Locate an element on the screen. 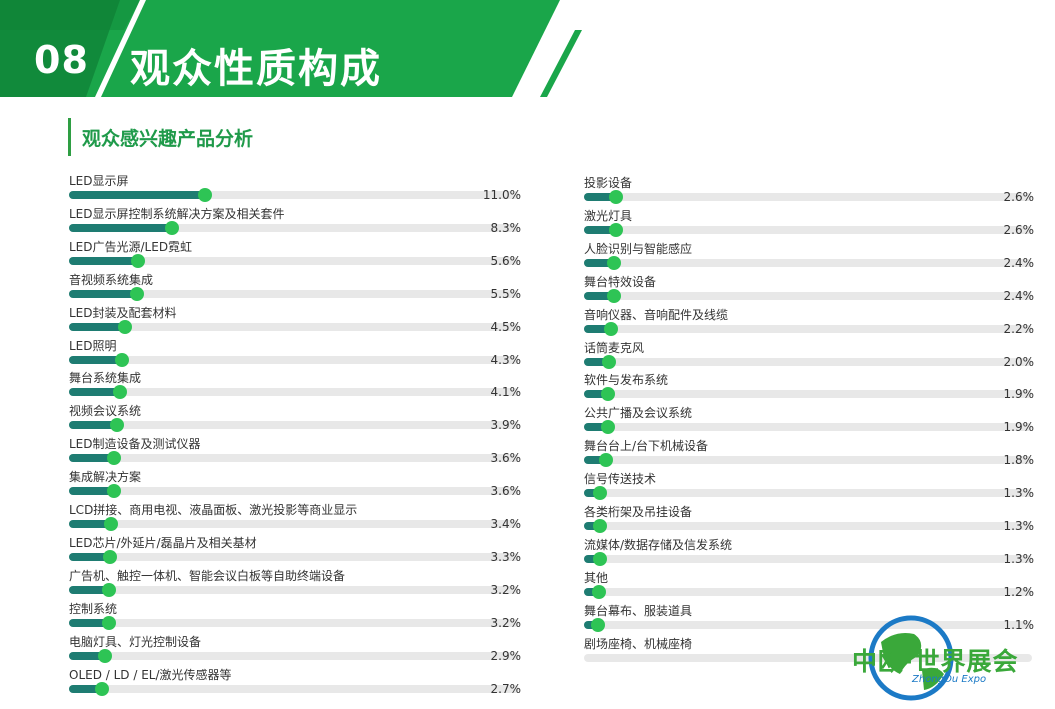  bar-label: 人脸识别与智能感应 is located at coordinates (638, 248).